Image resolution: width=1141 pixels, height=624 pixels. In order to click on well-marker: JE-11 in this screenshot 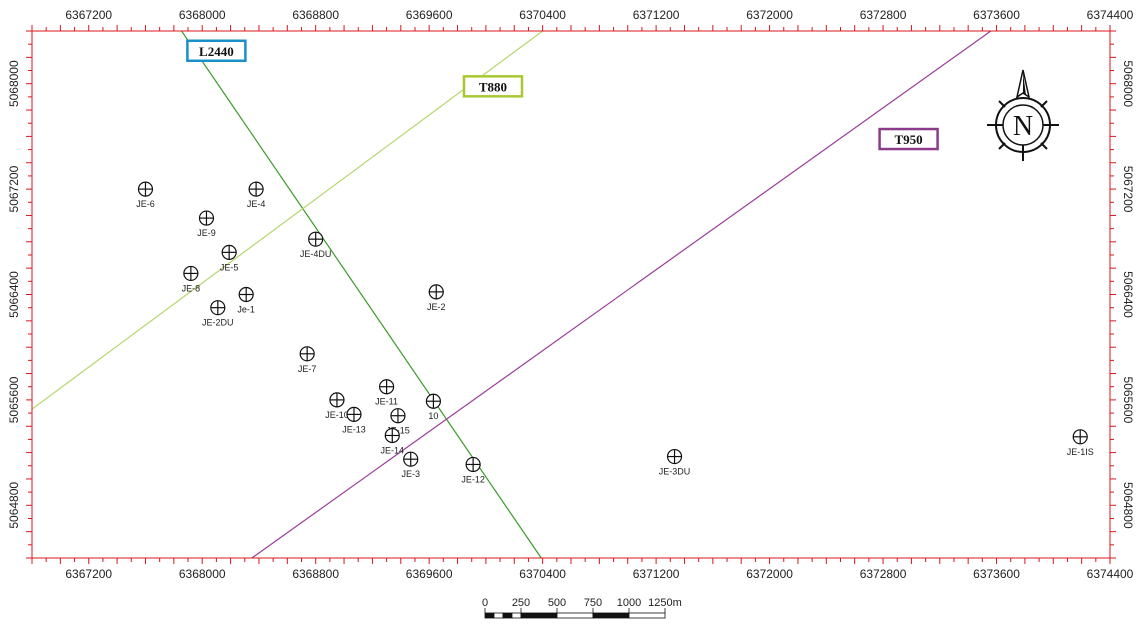, I will do `click(386, 393)`.